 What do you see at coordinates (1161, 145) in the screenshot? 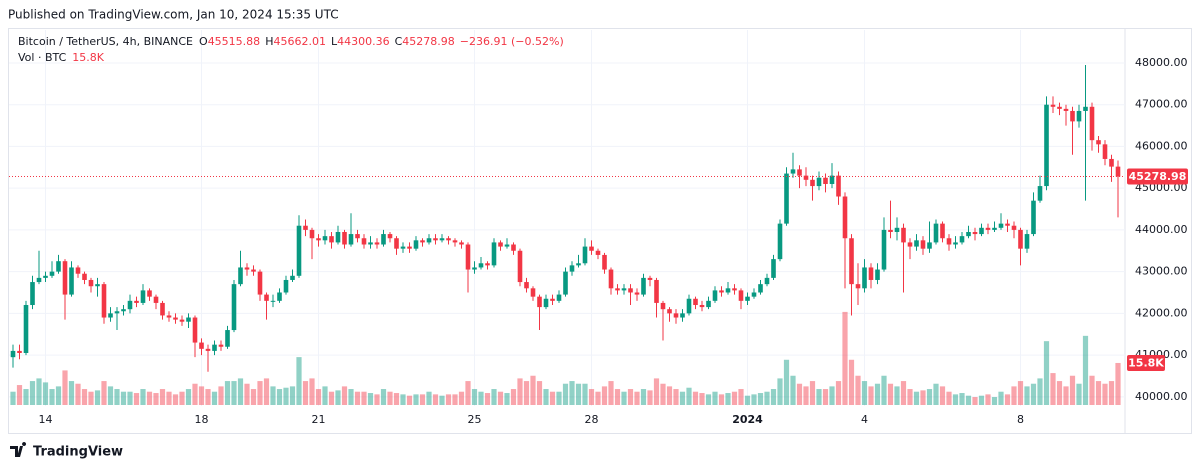
I see `y-tick-label: 46000.00` at bounding box center [1161, 145].